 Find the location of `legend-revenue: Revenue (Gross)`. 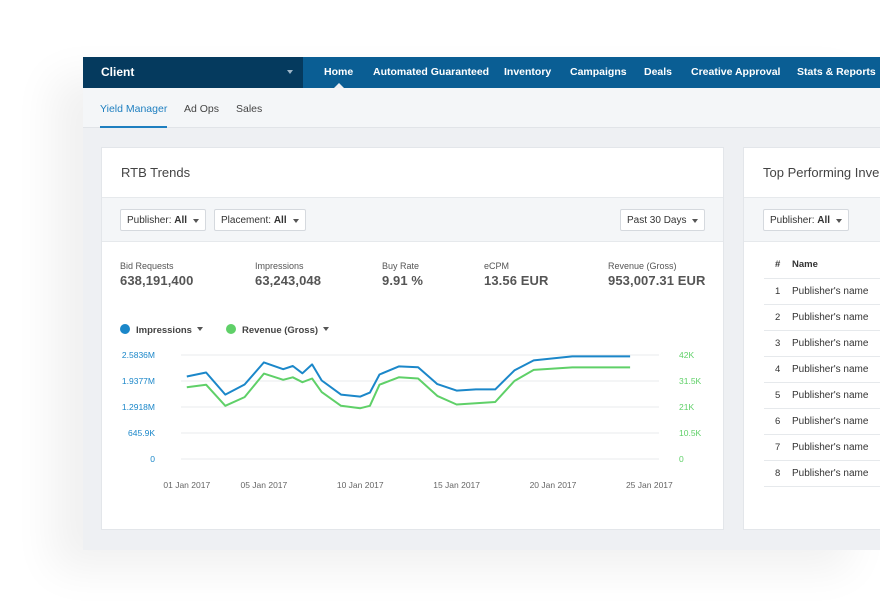

legend-revenue: Revenue (Gross) is located at coordinates (278, 330).